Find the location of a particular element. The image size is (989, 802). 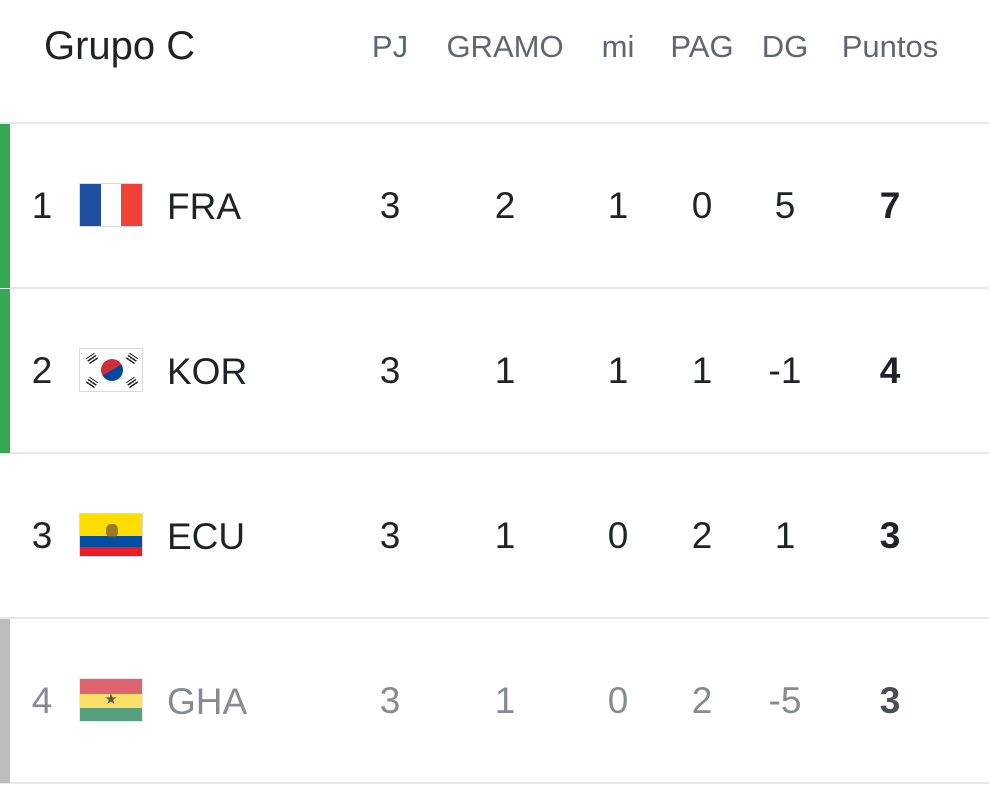

ecuador-flag-icon is located at coordinates (111, 535).